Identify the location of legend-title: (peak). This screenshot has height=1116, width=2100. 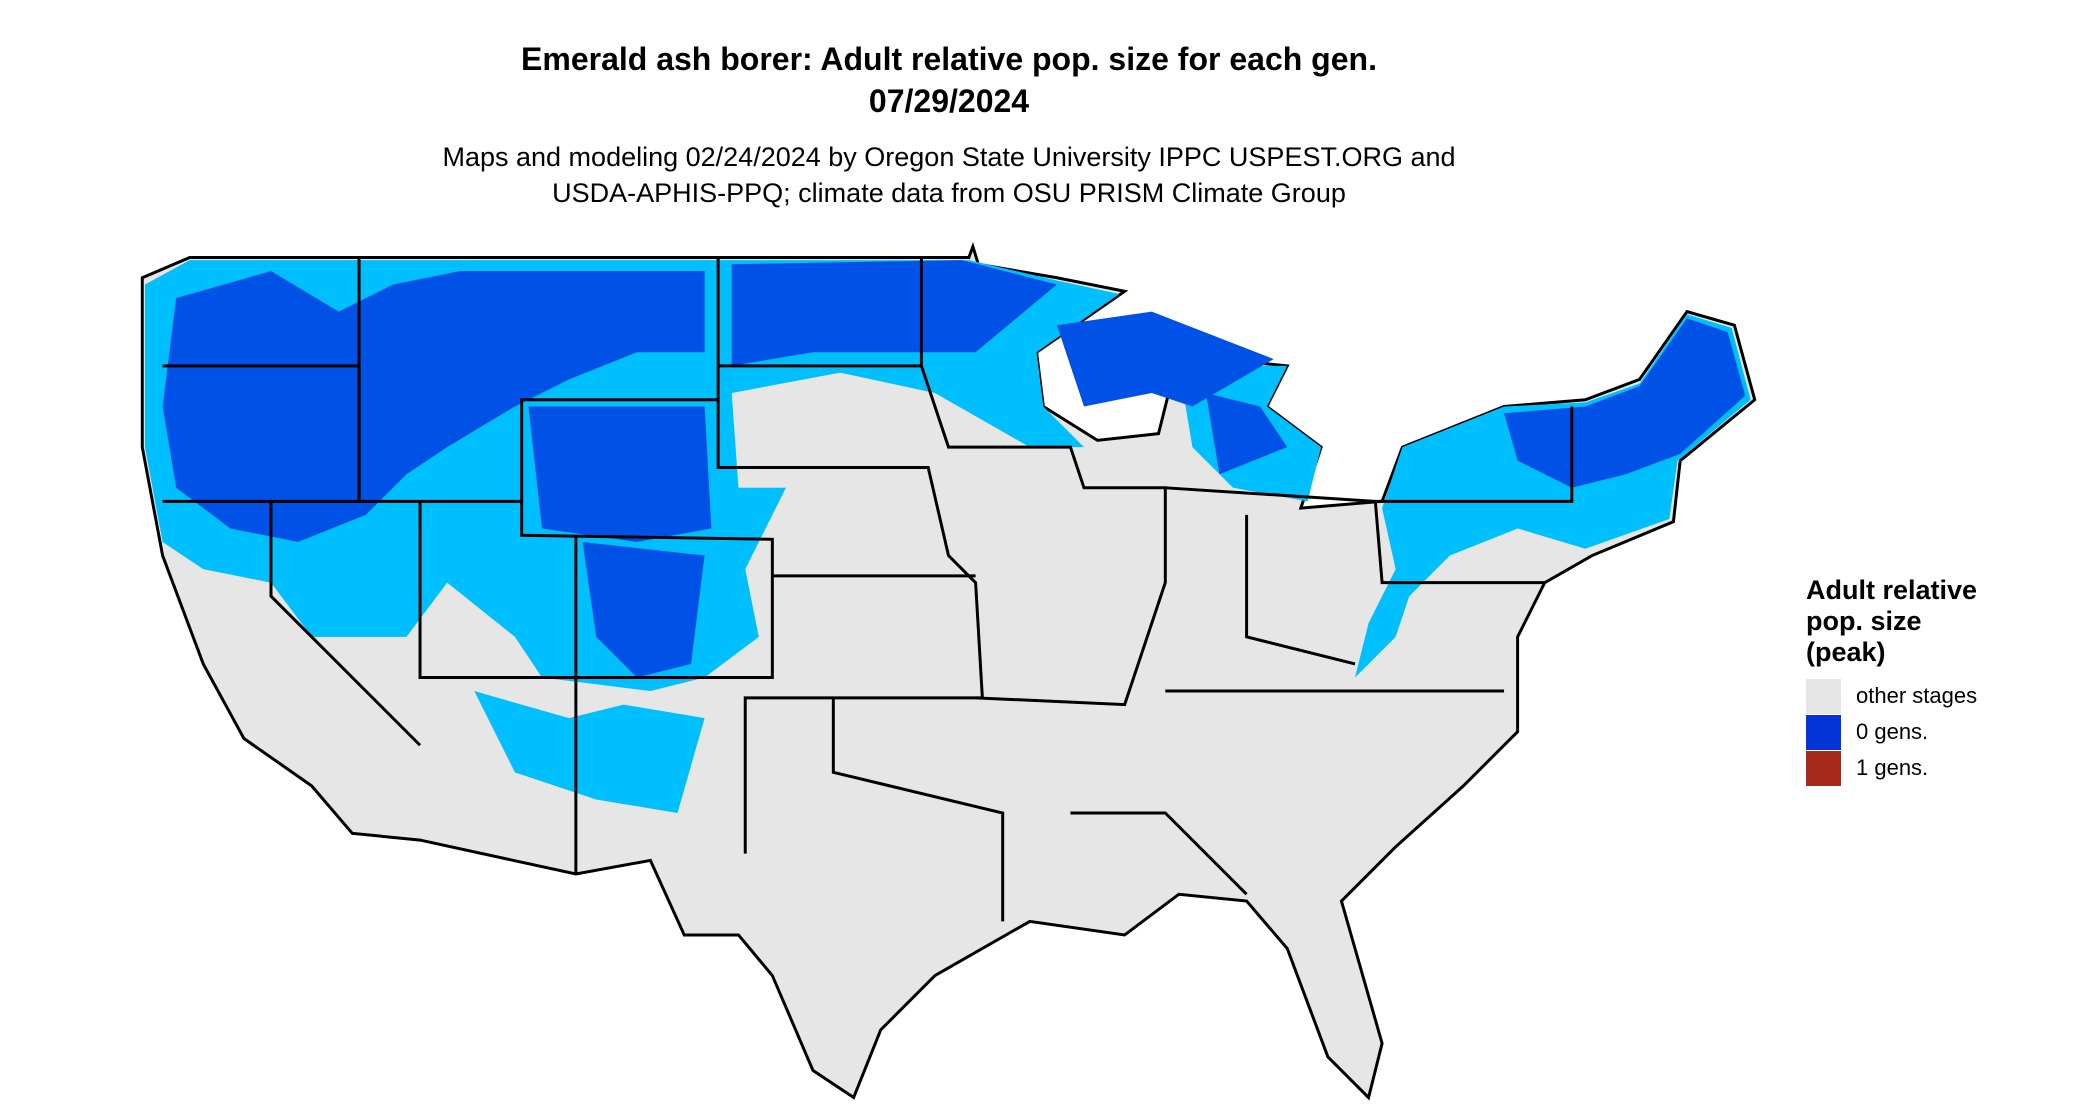
(1846, 652).